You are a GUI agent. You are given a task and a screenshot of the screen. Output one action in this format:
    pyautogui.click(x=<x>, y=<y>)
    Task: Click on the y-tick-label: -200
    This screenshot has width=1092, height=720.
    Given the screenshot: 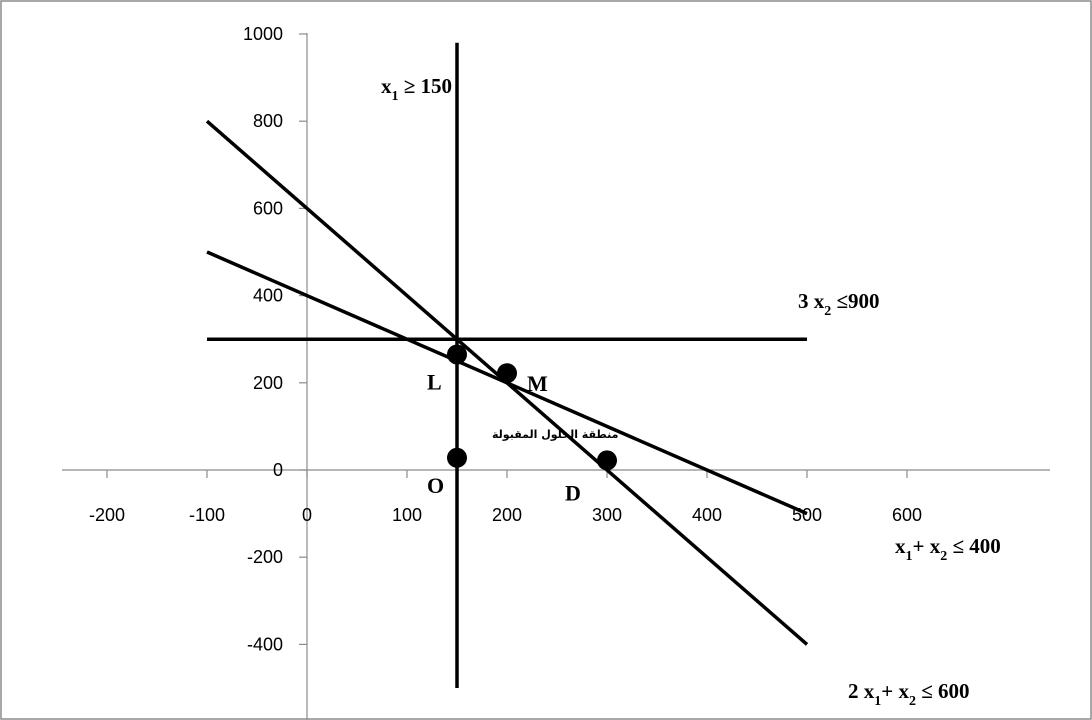 What is the action you would take?
    pyautogui.click(x=265, y=557)
    